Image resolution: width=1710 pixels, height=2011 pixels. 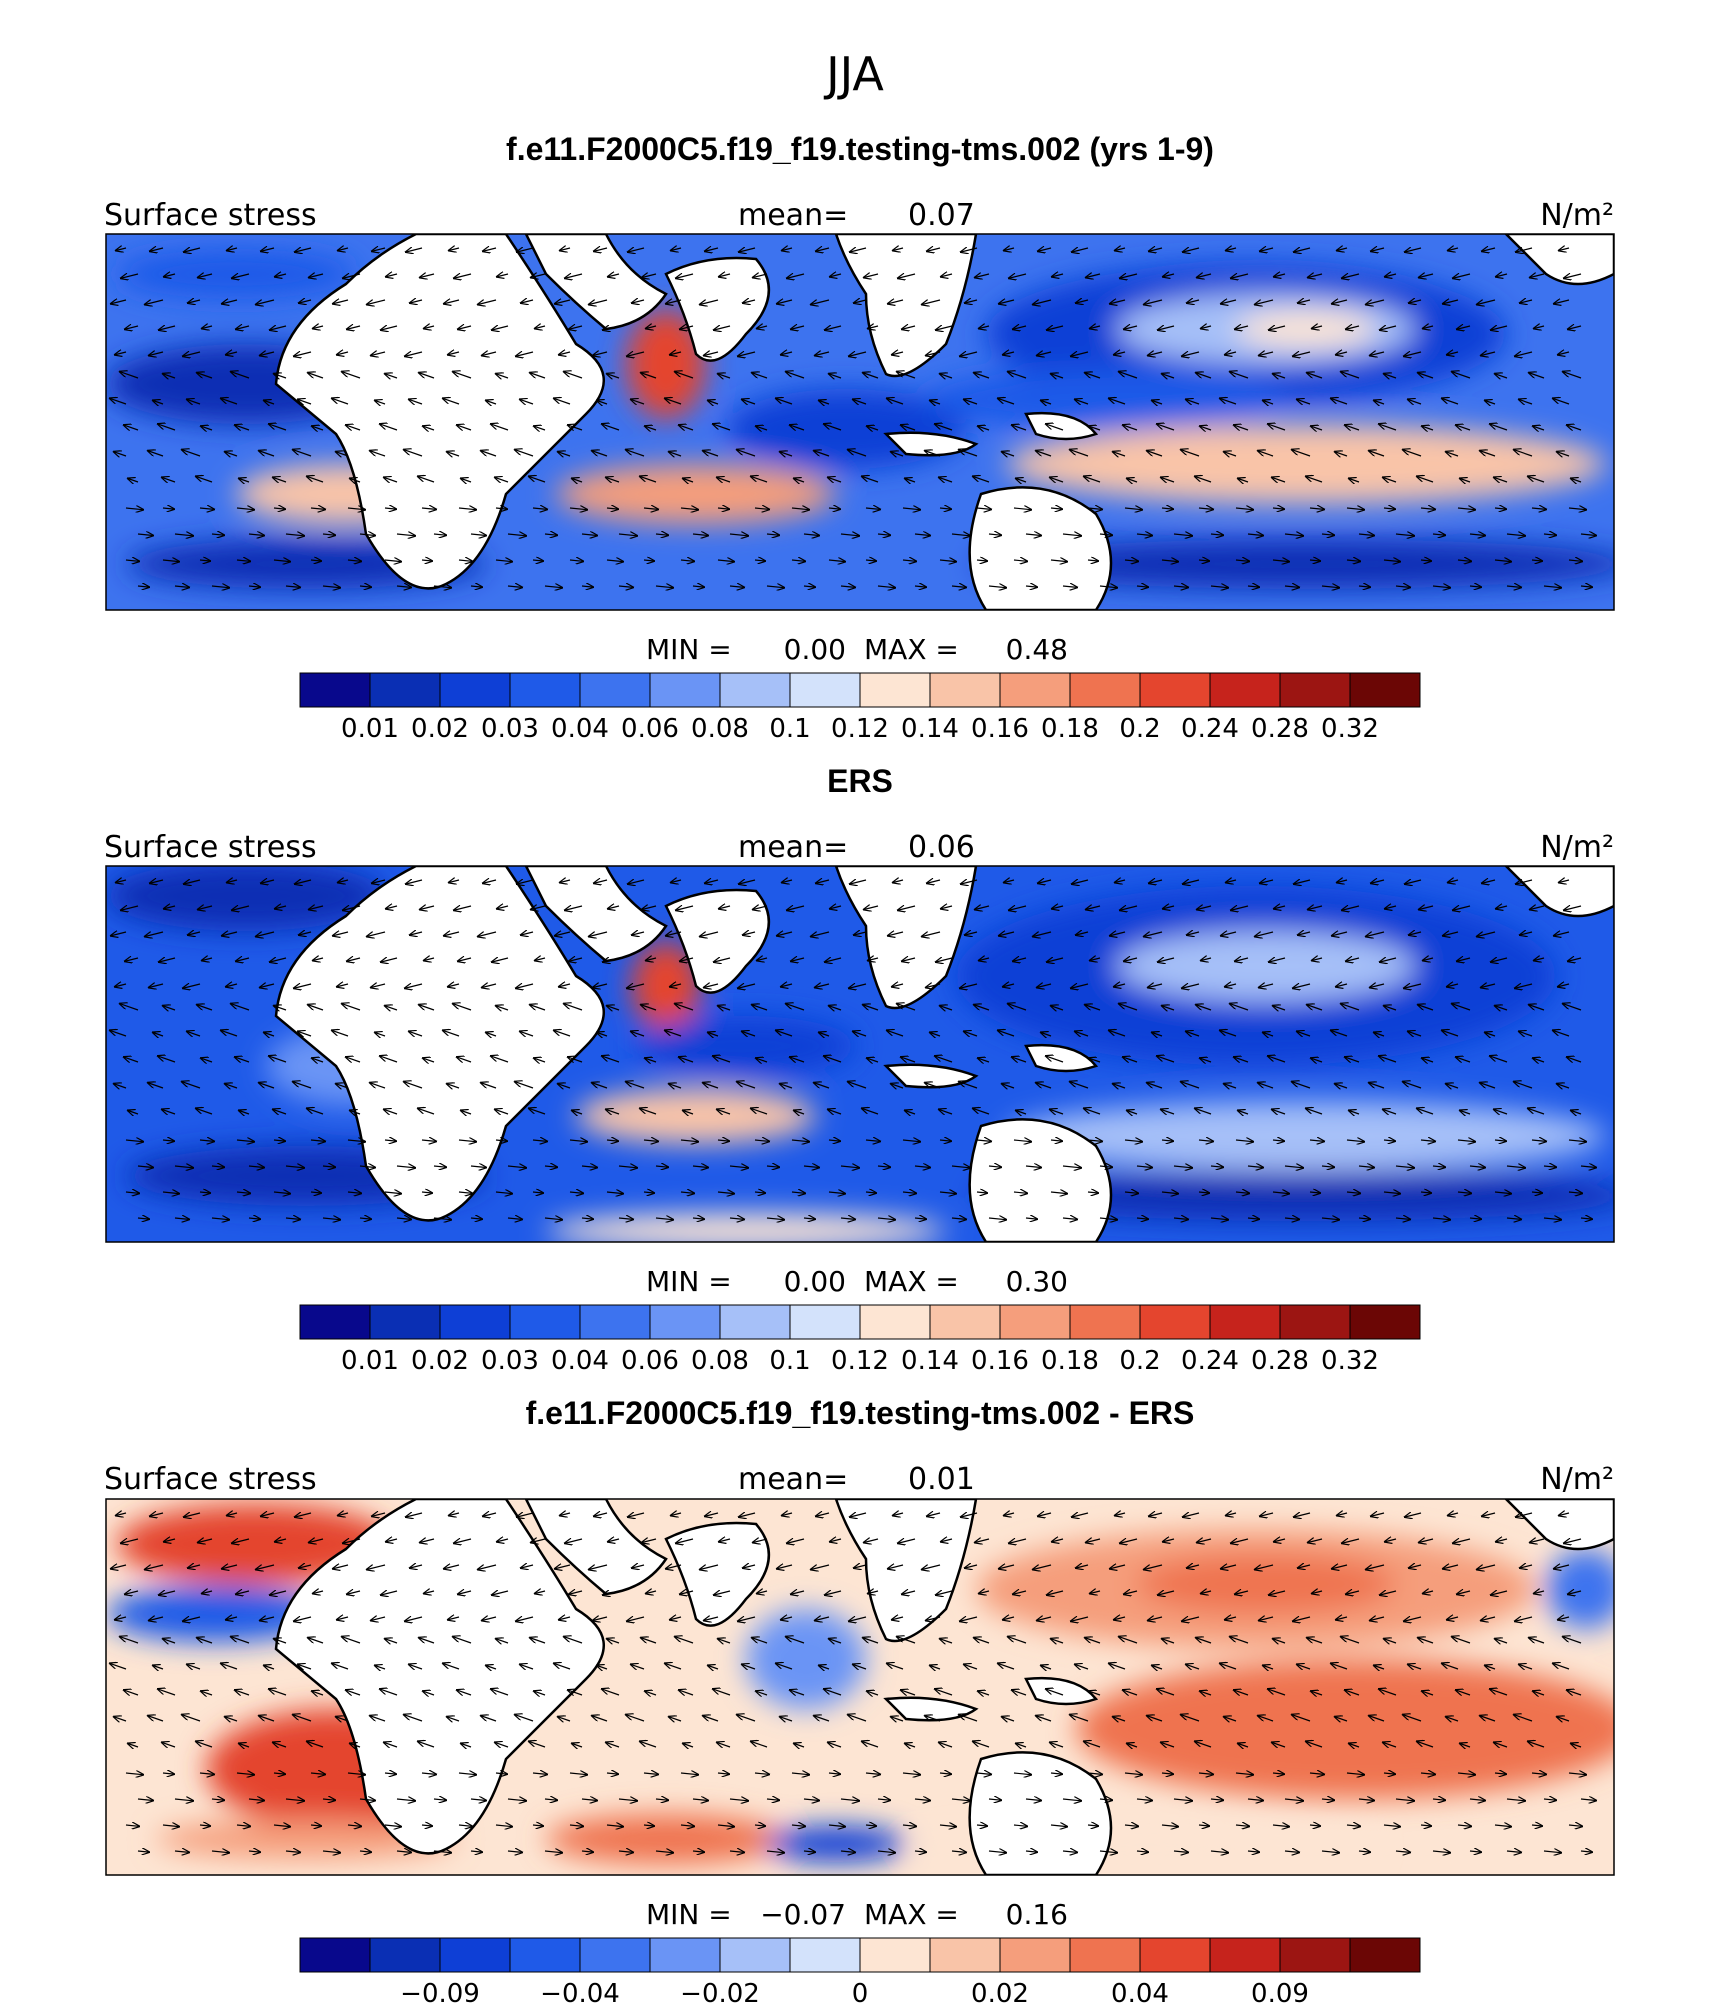 What do you see at coordinates (1037, 1914) in the screenshot?
I see `max-value: 0.16` at bounding box center [1037, 1914].